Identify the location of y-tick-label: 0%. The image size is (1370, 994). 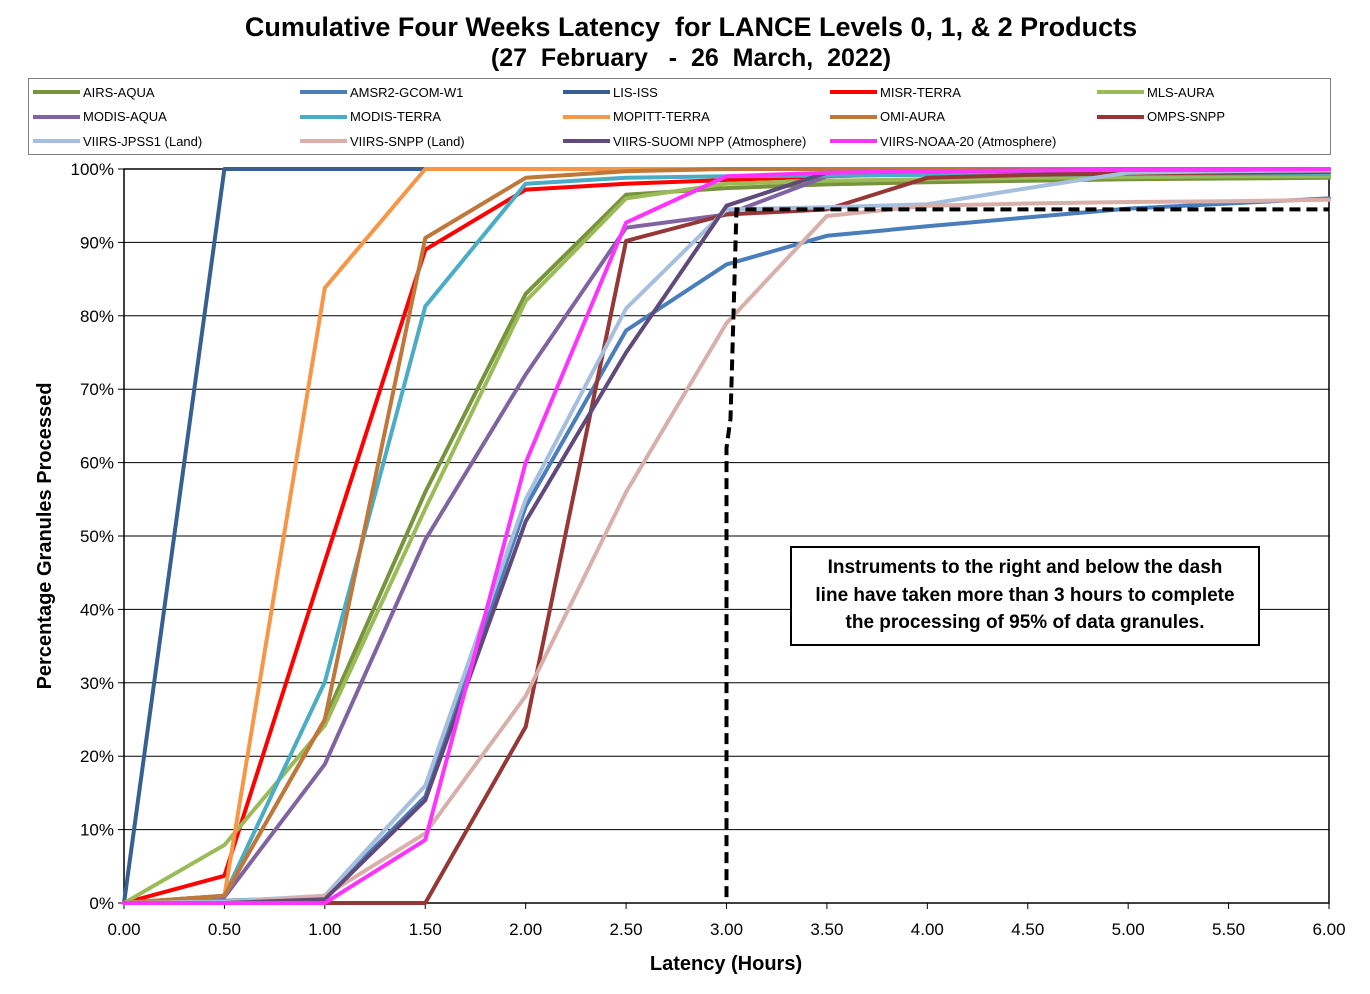
(101, 903).